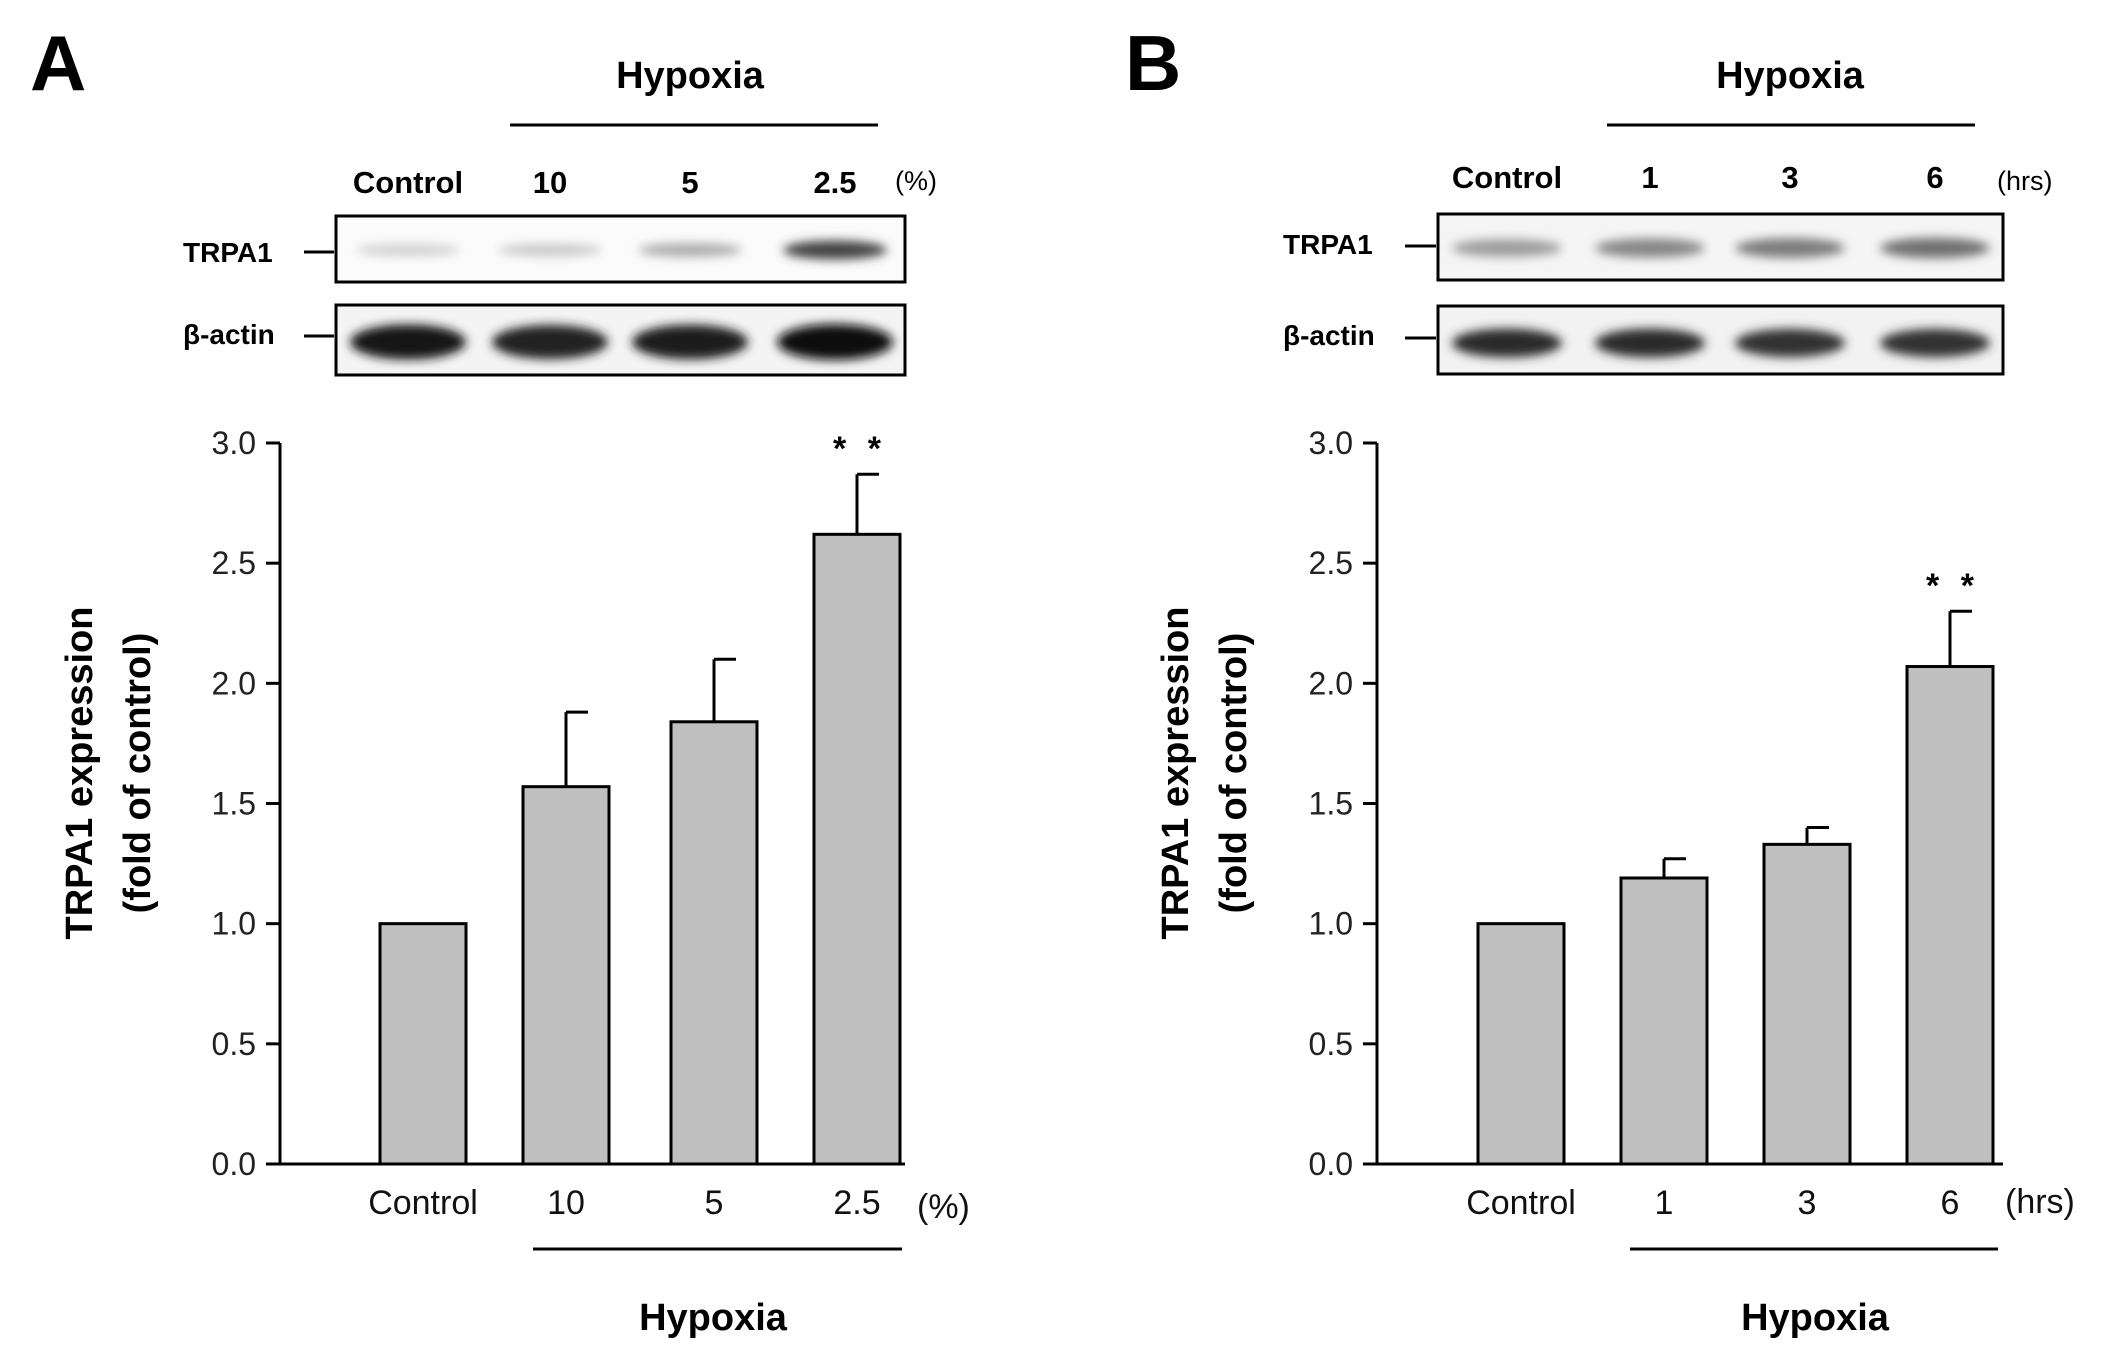  Describe the element at coordinates (621, 342) in the screenshot. I see `panel-a-actin-bands` at that location.